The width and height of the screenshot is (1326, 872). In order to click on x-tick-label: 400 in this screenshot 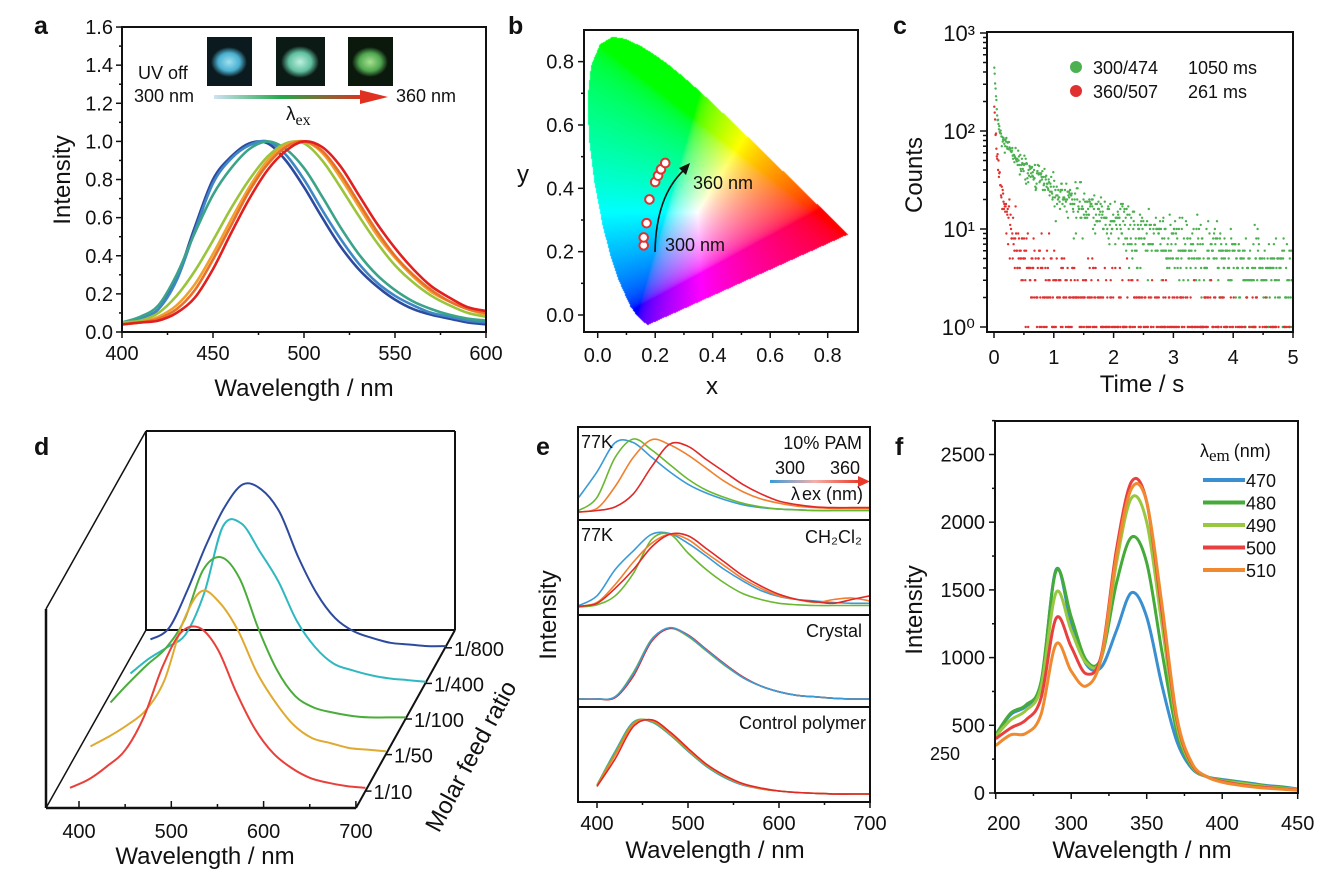, I will do `click(1222, 824)`.